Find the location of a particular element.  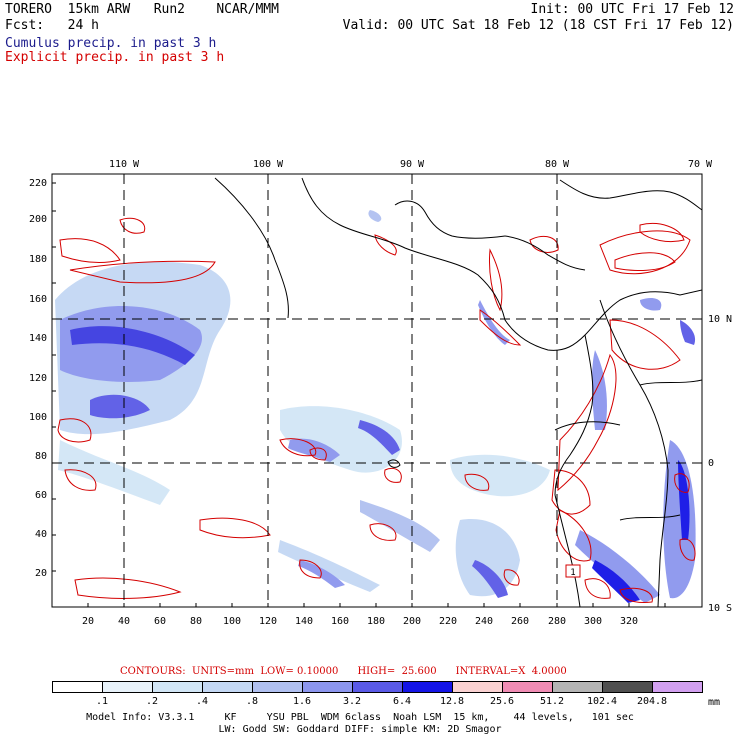

x-tick-label: 300 is located at coordinates (593, 621).